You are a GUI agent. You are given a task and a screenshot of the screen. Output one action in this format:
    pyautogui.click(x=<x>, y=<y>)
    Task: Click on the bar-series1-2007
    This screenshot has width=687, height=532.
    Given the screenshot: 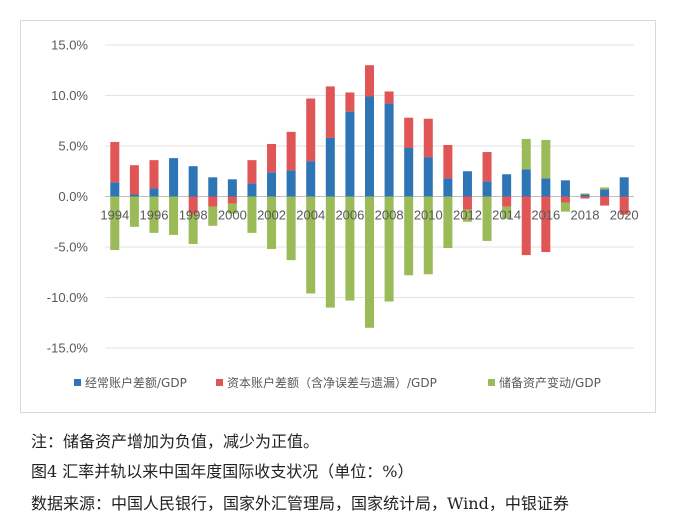 What is the action you would take?
    pyautogui.click(x=369, y=146)
    